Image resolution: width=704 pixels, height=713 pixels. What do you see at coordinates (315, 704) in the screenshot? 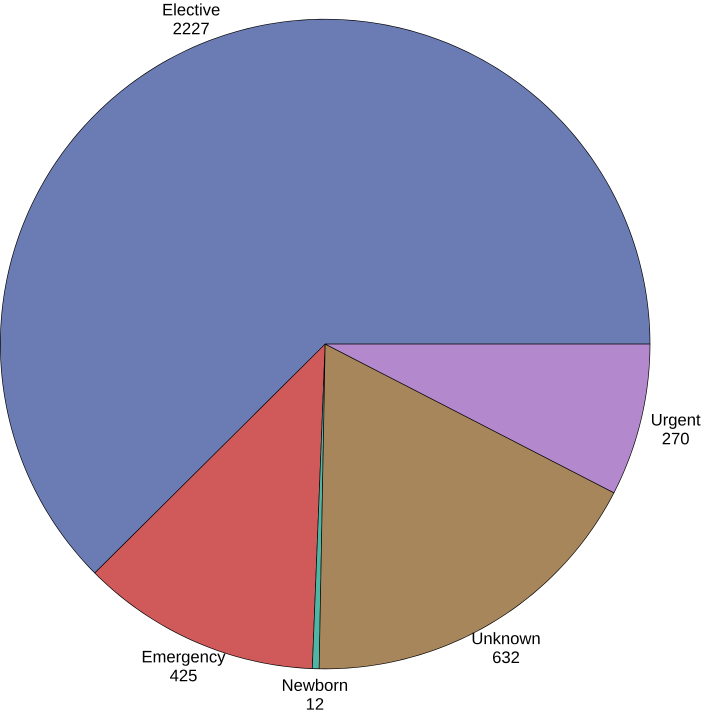
I see `data-label: 12` at bounding box center [315, 704].